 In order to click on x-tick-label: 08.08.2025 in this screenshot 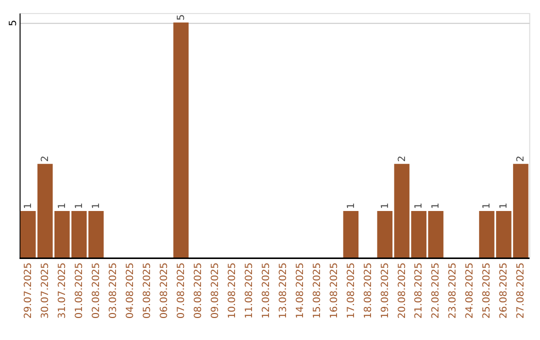, I will do `click(198, 290)`.